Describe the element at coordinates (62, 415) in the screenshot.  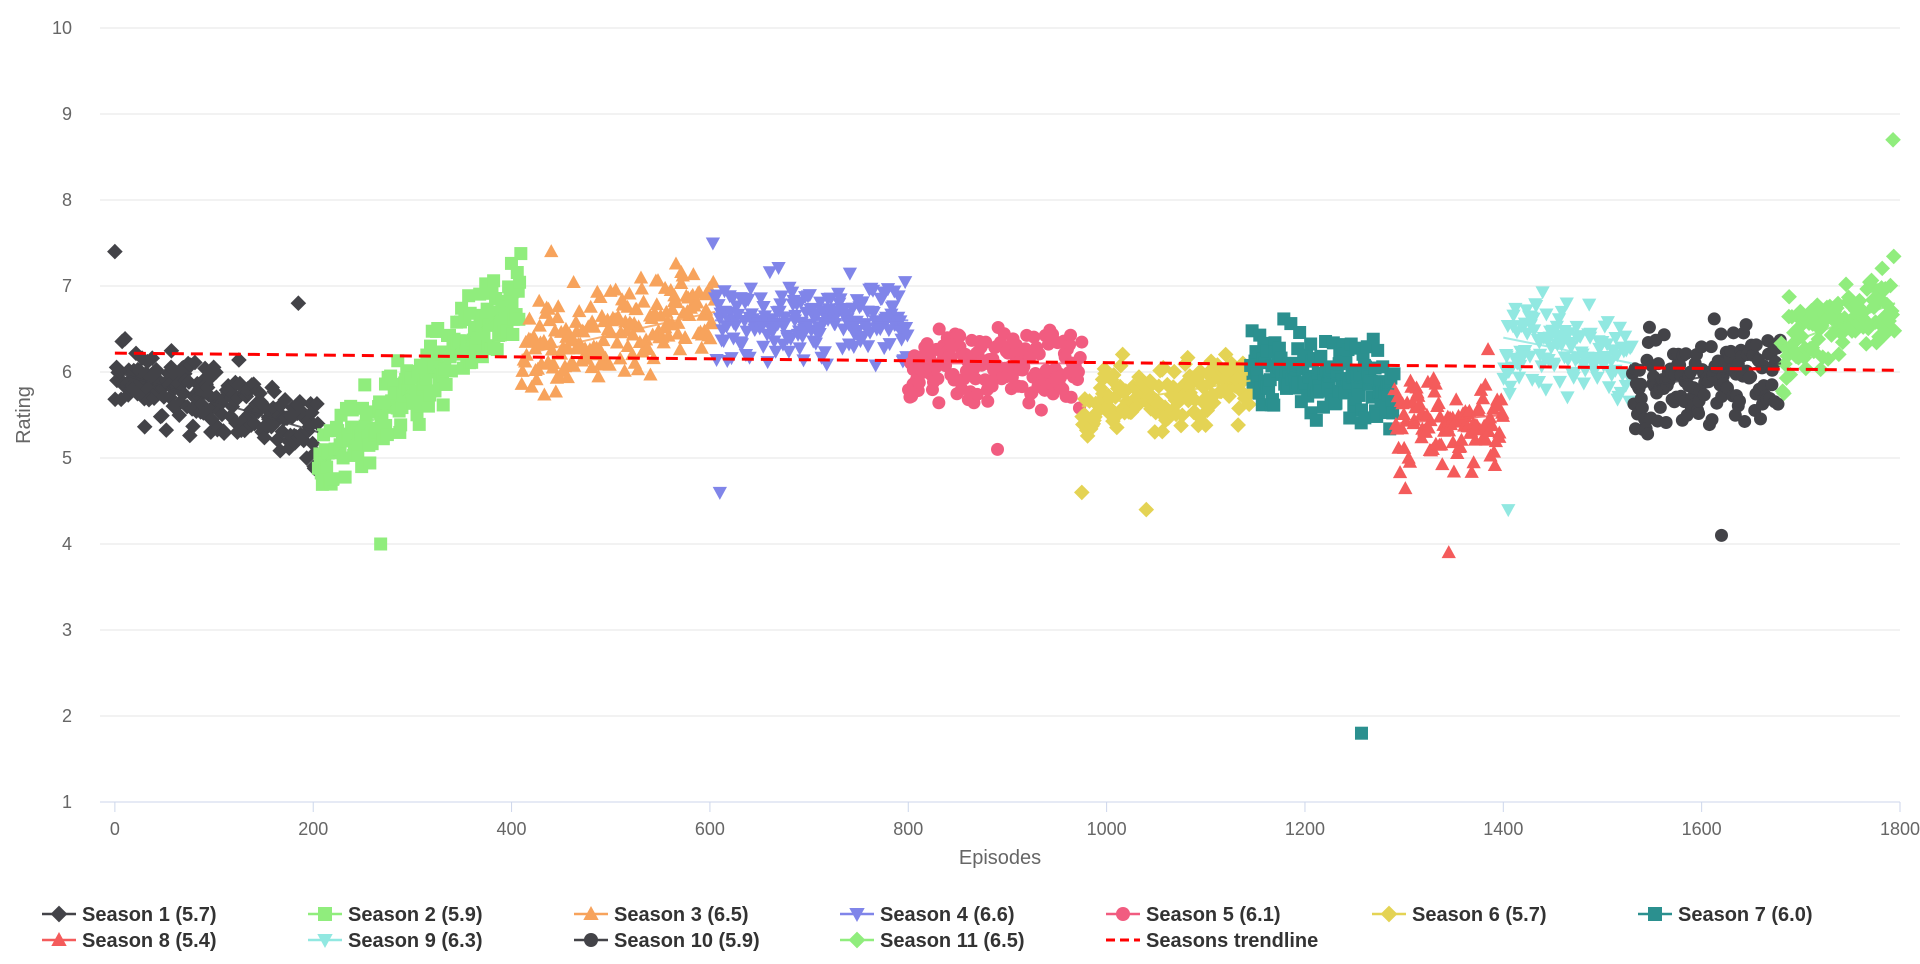
I see `y-axis: 1 2 3 4 5 6 7 8 9 10` at that location.